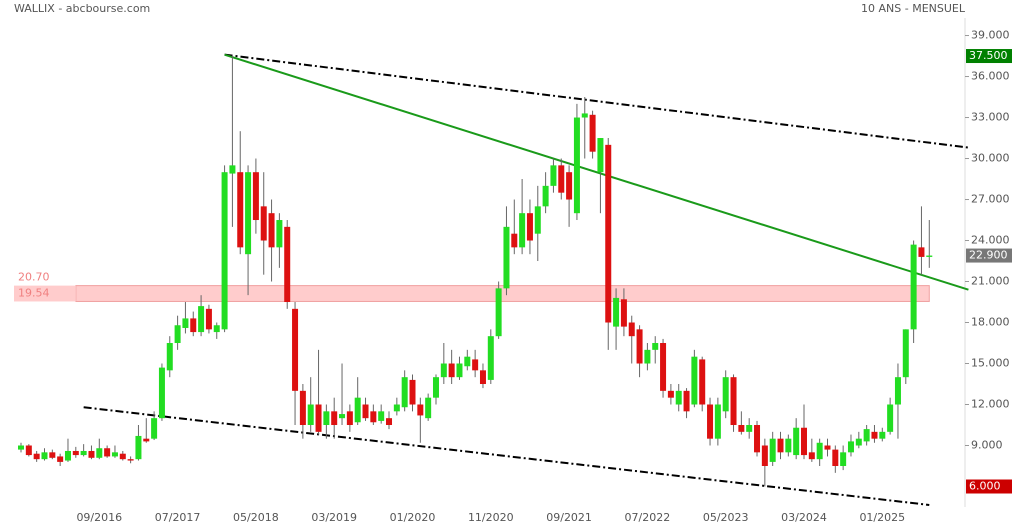 This screenshot has width=1014, height=528. Describe the element at coordinates (990, 363) in the screenshot. I see `y-tick-label: 15.000` at that location.